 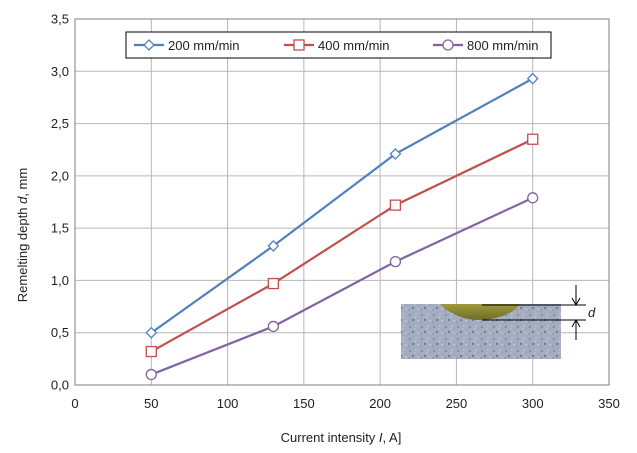 What do you see at coordinates (354, 45) in the screenshot?
I see `legend-label: 400 mm/min` at bounding box center [354, 45].